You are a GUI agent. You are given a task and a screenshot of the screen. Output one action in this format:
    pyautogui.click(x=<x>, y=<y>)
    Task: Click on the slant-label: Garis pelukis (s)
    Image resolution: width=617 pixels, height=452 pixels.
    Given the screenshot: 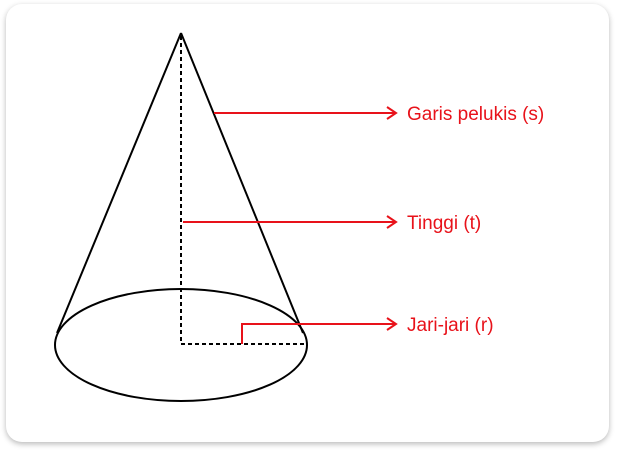 What is the action you would take?
    pyautogui.click(x=475, y=114)
    